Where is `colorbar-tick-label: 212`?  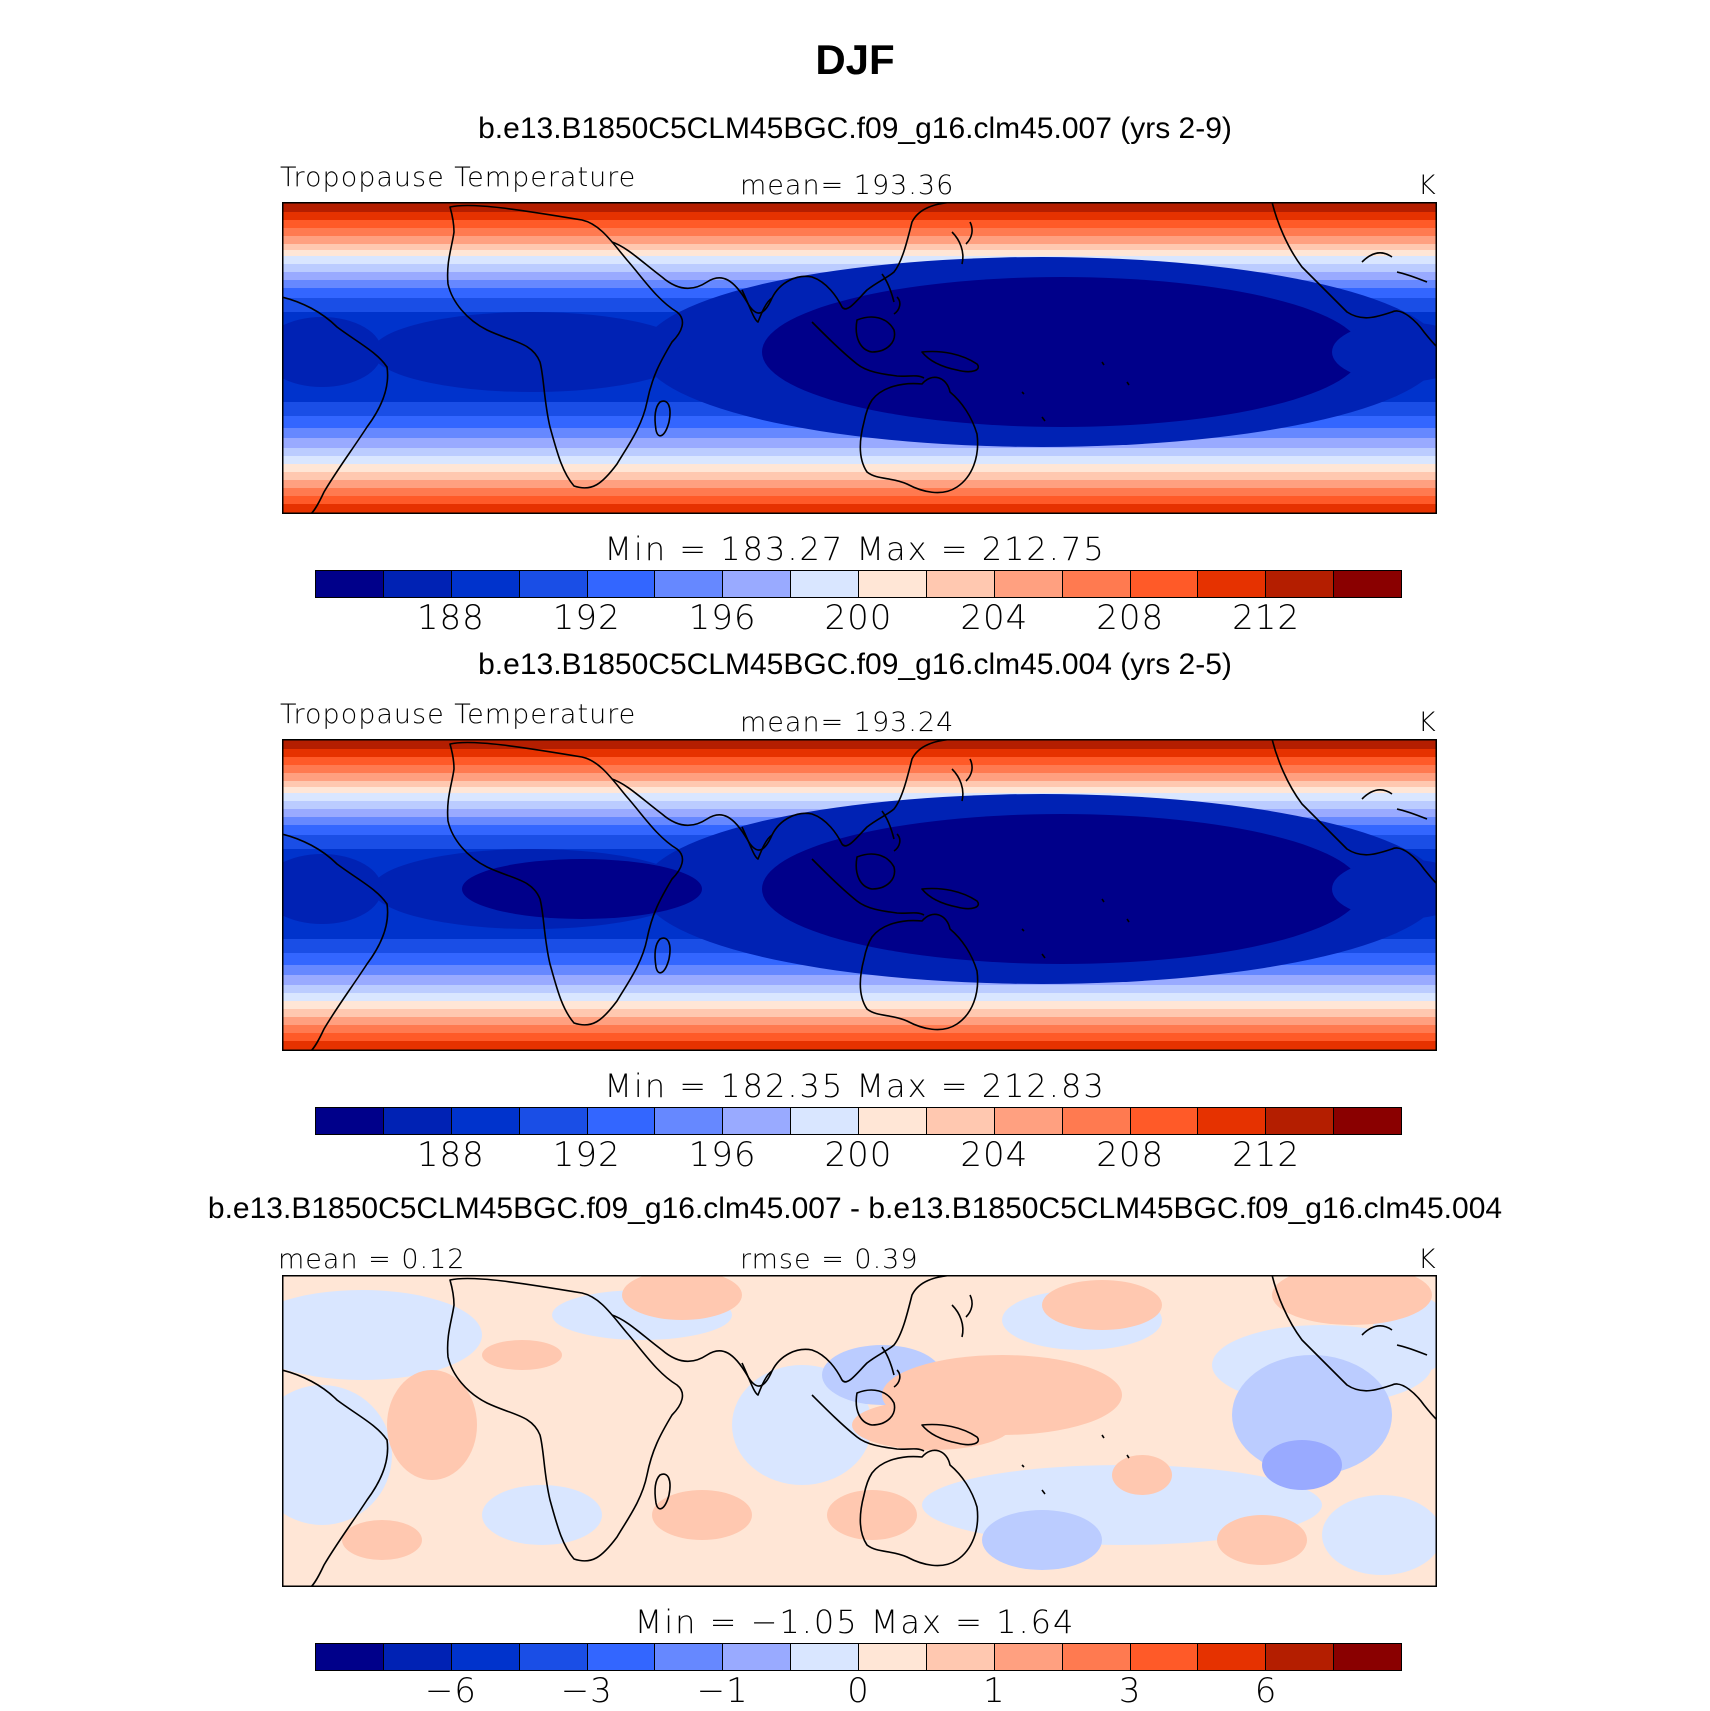
colorbar-tick-label: 212 is located at coordinates (1266, 1155).